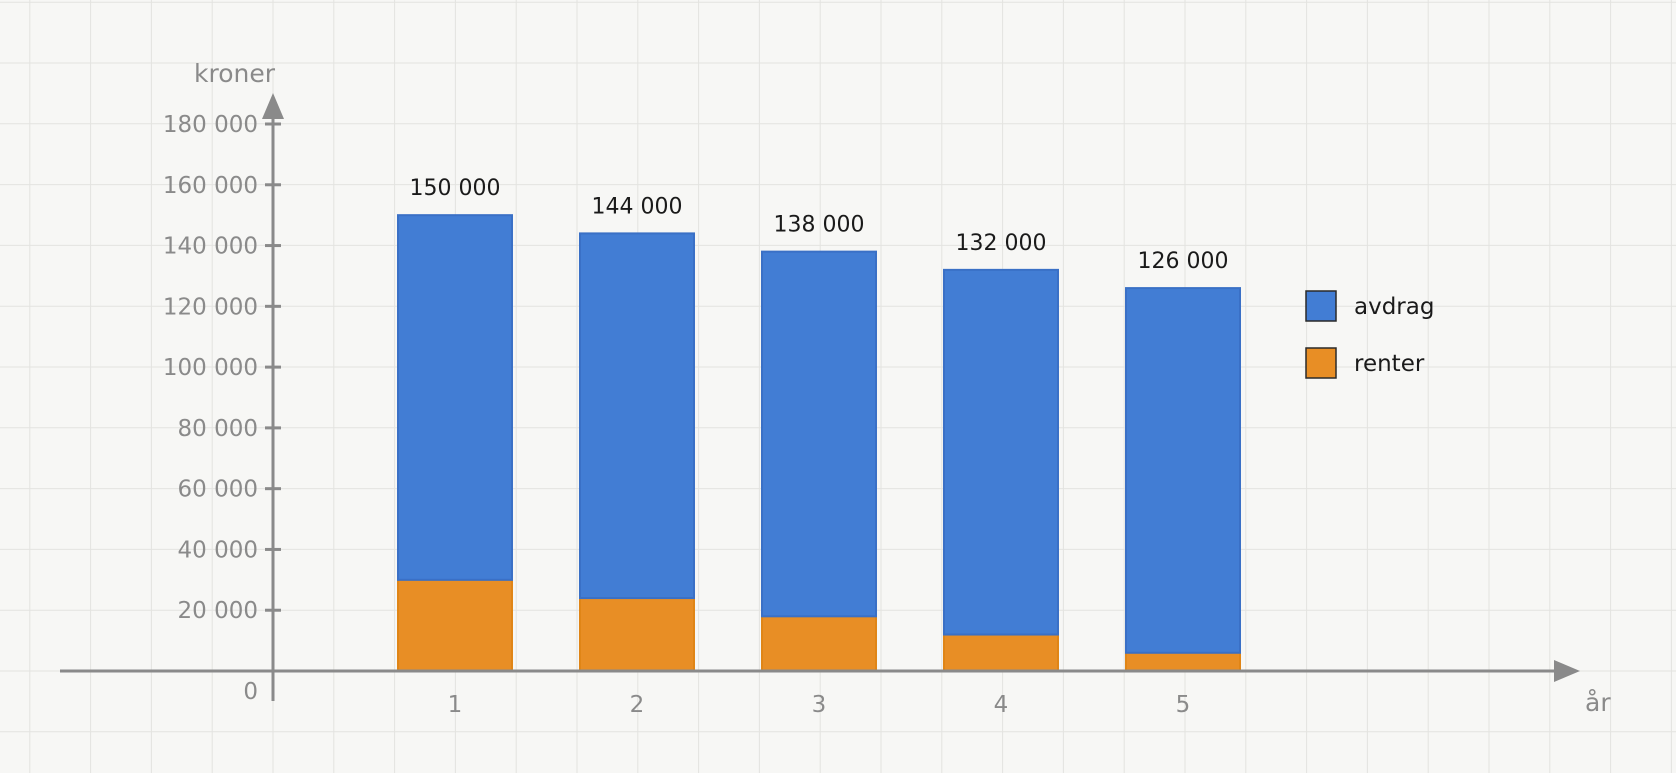 The width and height of the screenshot is (1676, 773). What do you see at coordinates (210, 368) in the screenshot?
I see `y-tick-label: 100 000` at bounding box center [210, 368].